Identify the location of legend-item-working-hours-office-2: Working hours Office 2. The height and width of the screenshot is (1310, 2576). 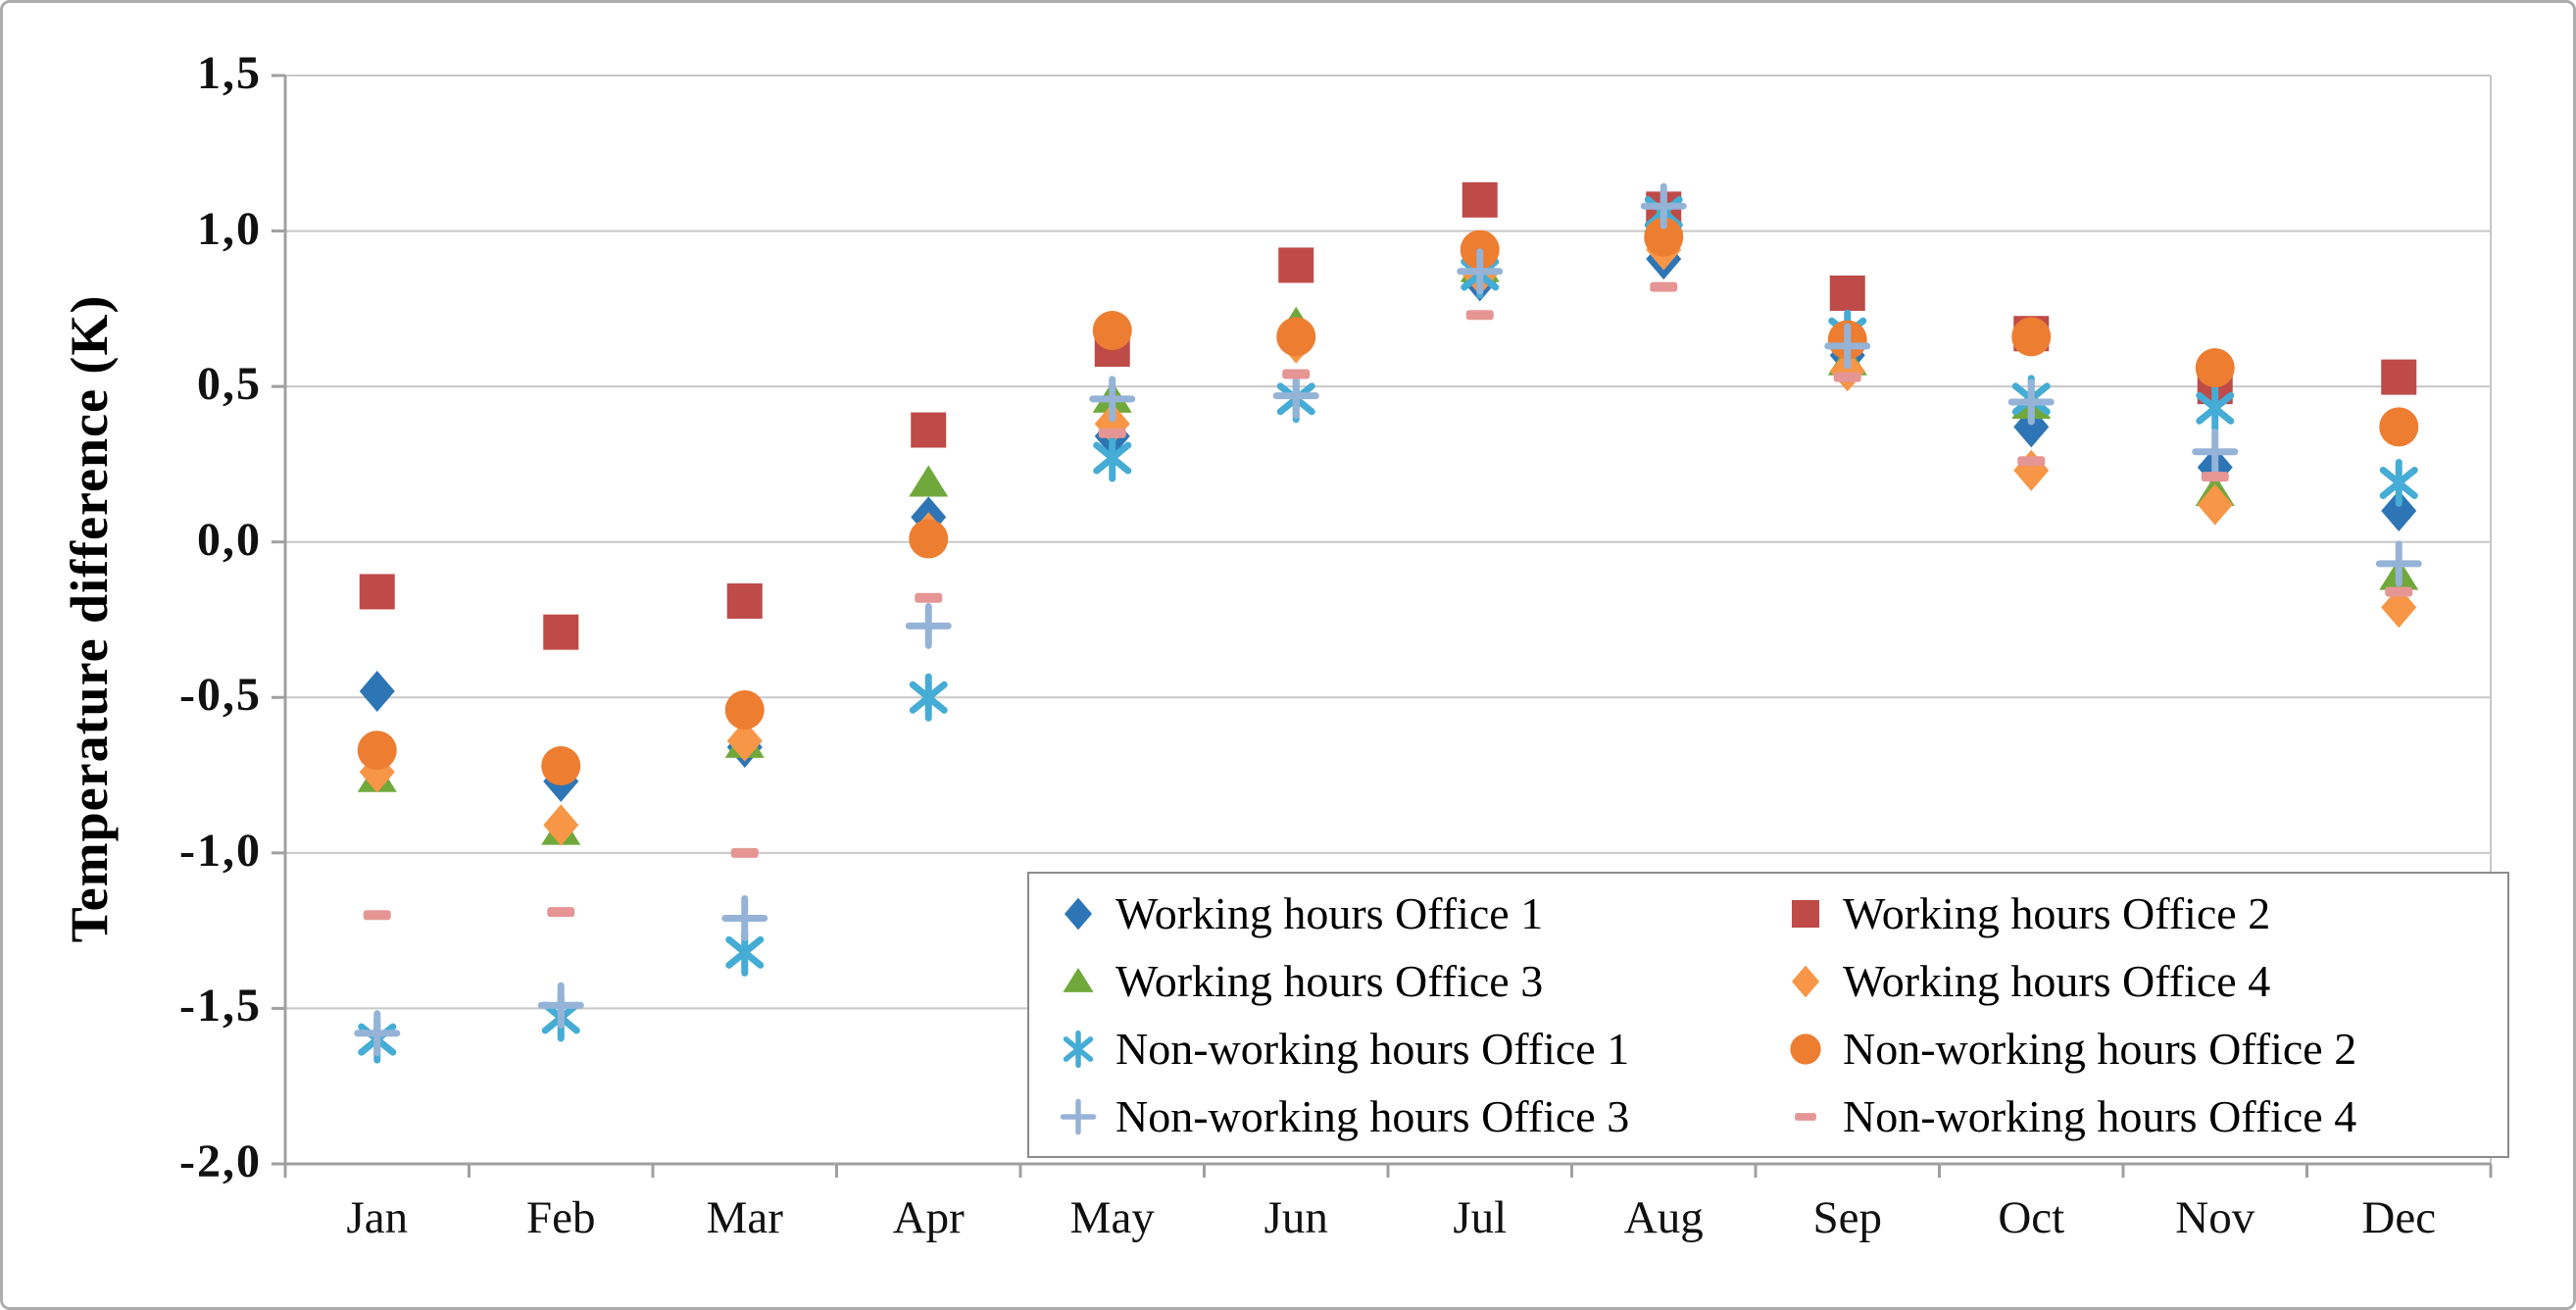
(2143, 913).